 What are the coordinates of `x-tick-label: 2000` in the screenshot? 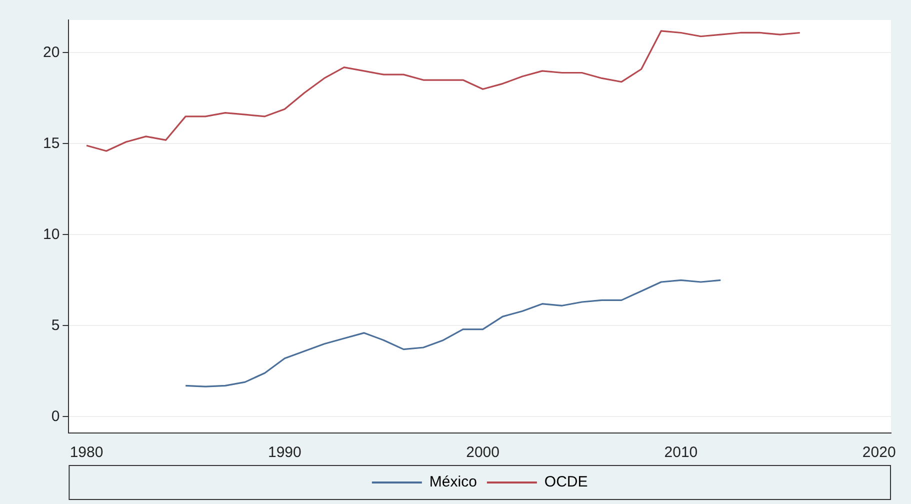 It's located at (483, 453).